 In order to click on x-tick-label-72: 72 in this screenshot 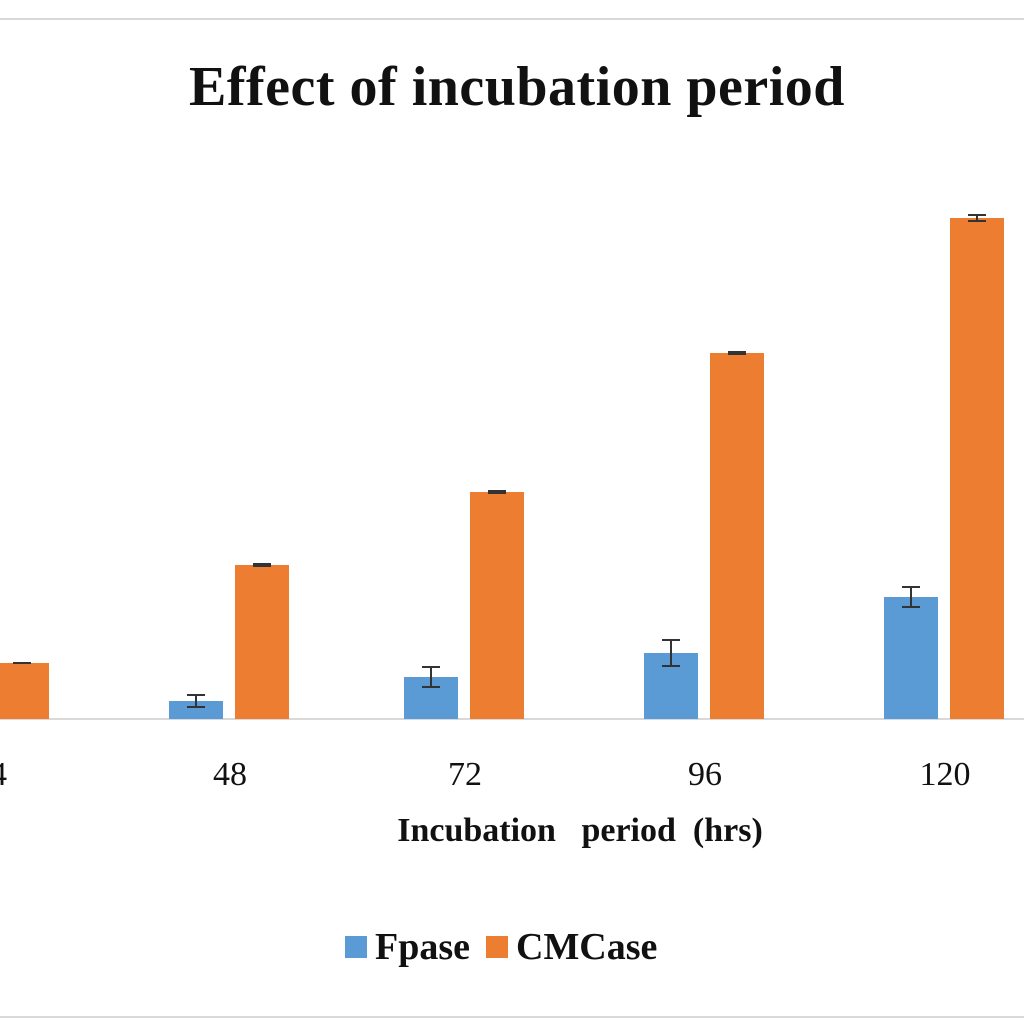, I will do `click(465, 774)`.